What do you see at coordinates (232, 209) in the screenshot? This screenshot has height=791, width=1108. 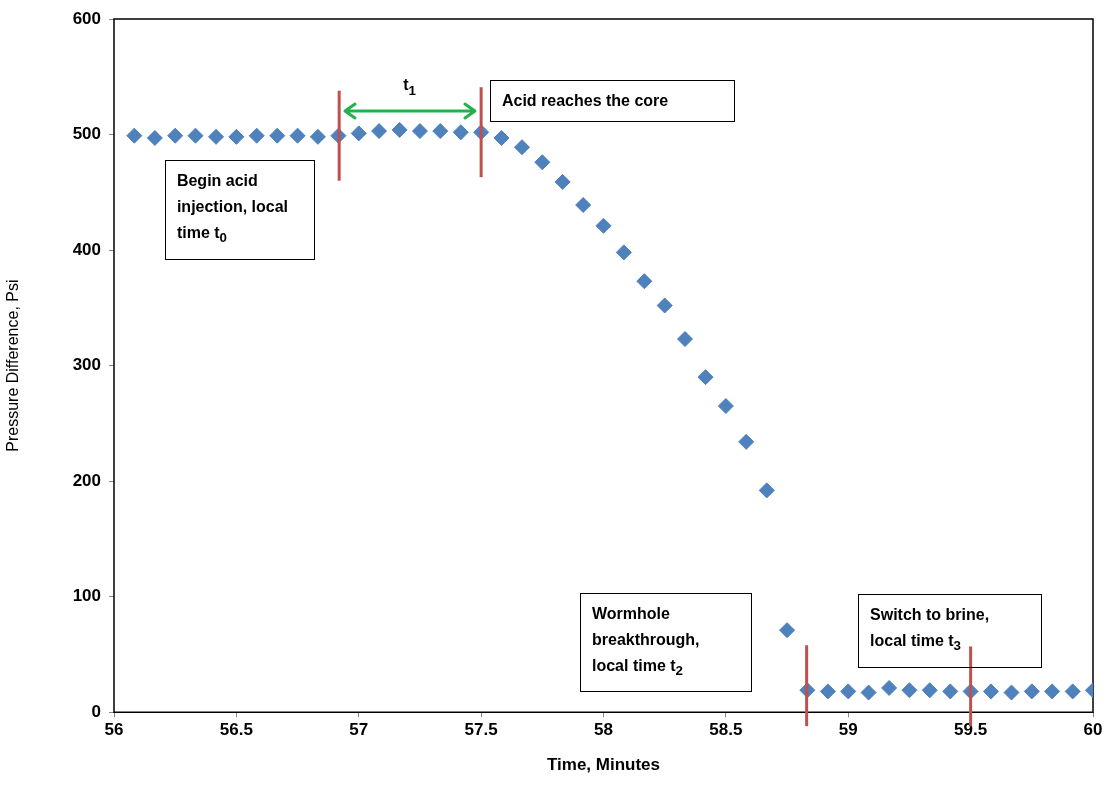 I see `annotation: Begin acid injection, local time t$_{0}$` at bounding box center [232, 209].